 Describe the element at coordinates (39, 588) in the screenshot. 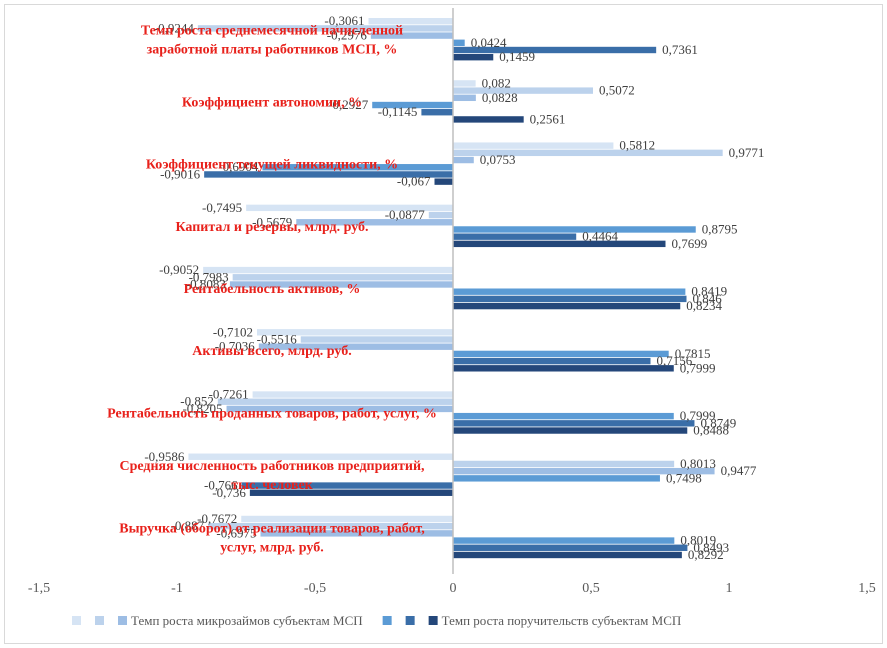

I see `x-tick-label: -1,5` at that location.